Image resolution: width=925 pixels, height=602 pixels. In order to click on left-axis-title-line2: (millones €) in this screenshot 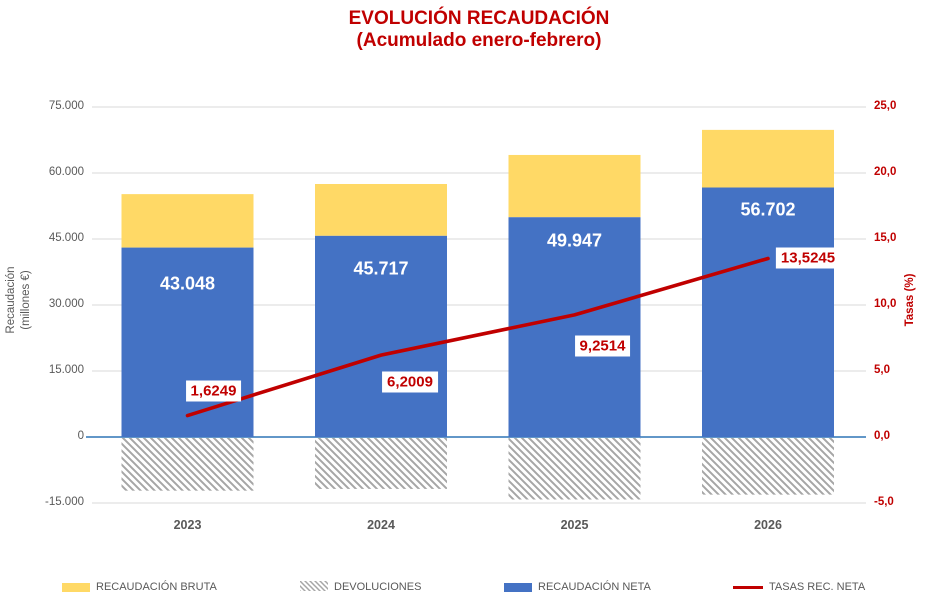, I will do `click(26, 300)`.